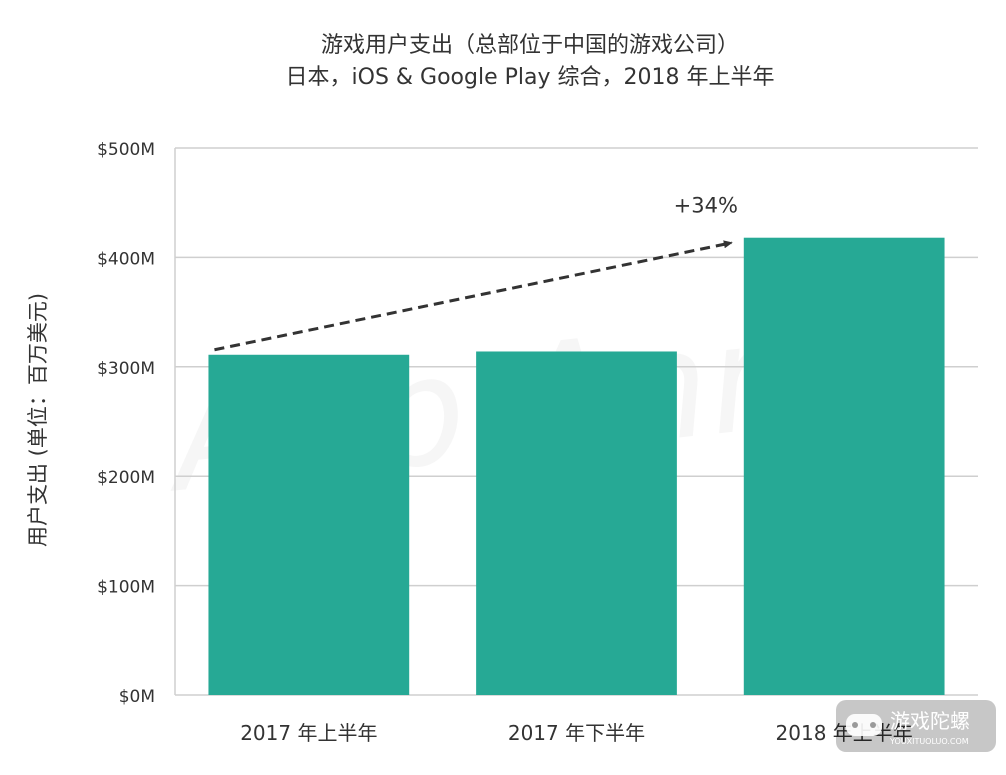 This screenshot has width=1006, height=775. I want to click on trend-arrow, so click(473, 296).